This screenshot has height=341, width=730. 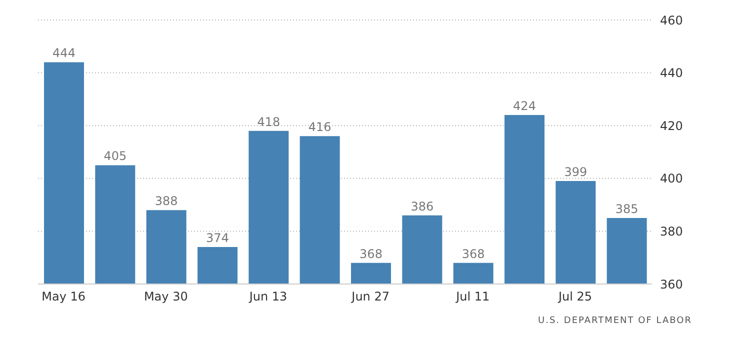 I want to click on x-tick-label: Jun 27, so click(x=370, y=297).